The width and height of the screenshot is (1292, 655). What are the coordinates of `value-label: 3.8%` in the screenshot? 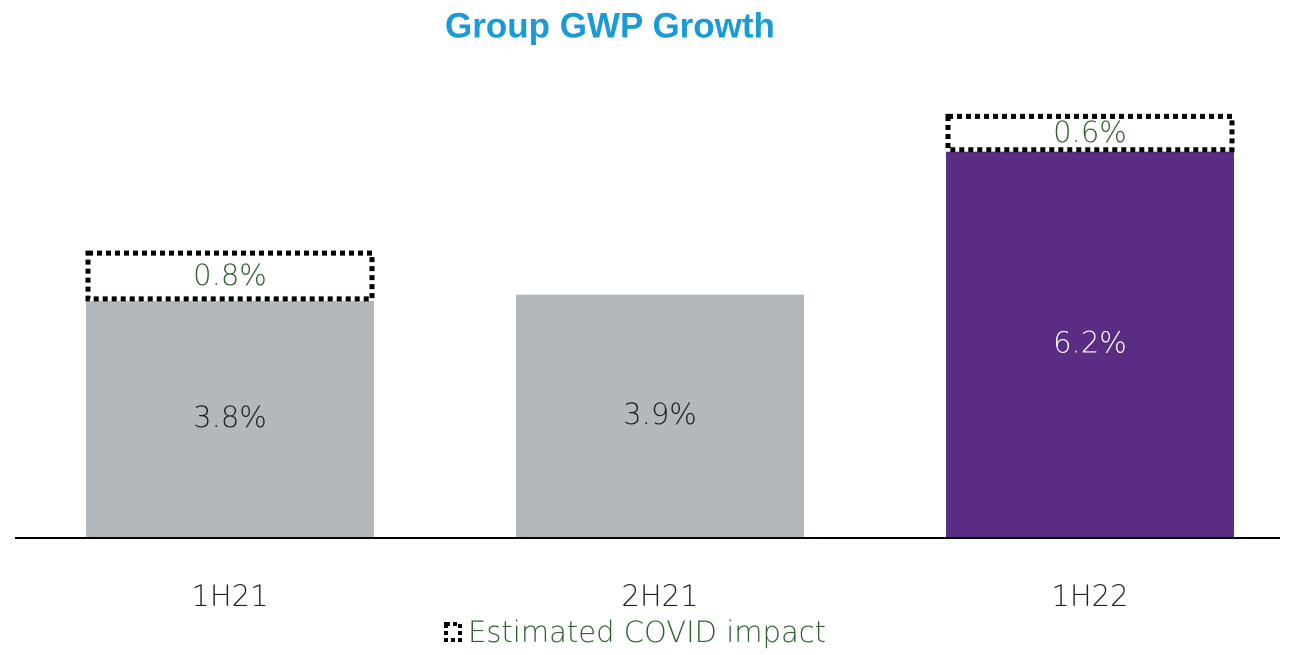 It's located at (230, 417).